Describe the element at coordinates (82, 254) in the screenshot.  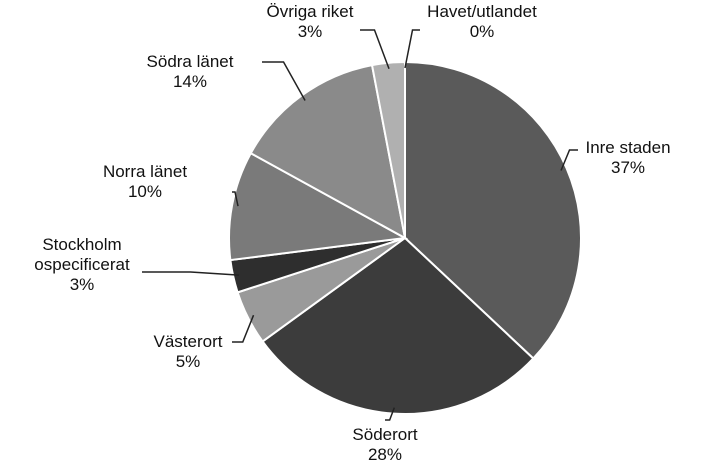
I see `category-label: Stockholm ospecificerat` at that location.